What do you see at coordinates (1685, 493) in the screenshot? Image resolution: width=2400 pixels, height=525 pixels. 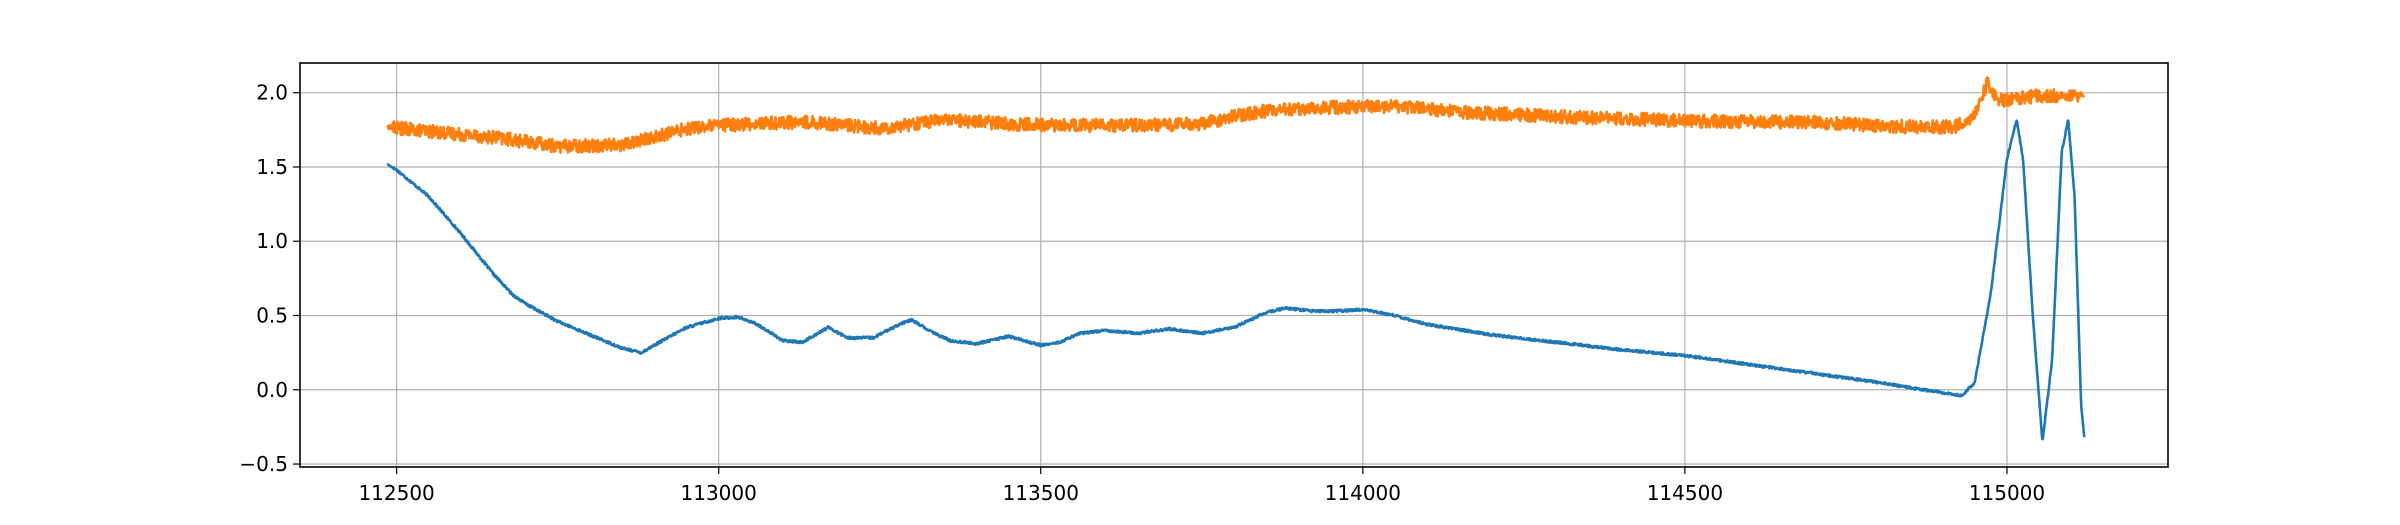 I see `x-tick-label: 114500` at bounding box center [1685, 493].